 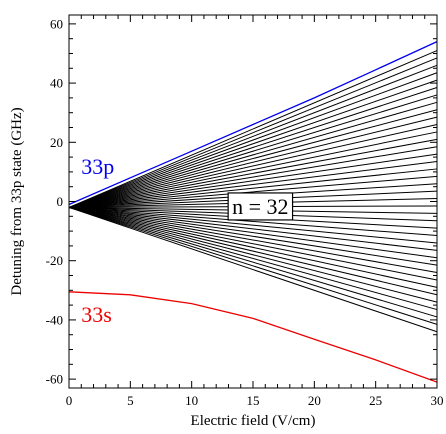 What do you see at coordinates (56, 83) in the screenshot?
I see `y-tick-label: 40` at bounding box center [56, 83].